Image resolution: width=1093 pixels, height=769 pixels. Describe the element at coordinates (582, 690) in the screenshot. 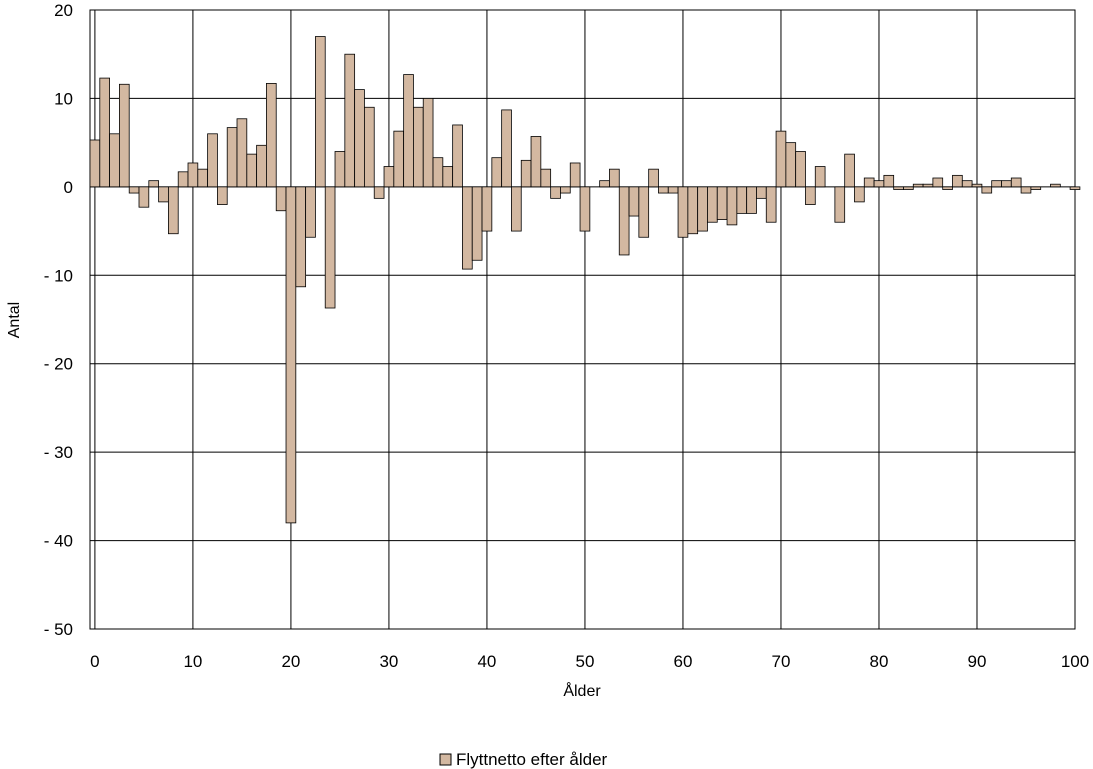

I see `x-axis-title: Ålder` at that location.